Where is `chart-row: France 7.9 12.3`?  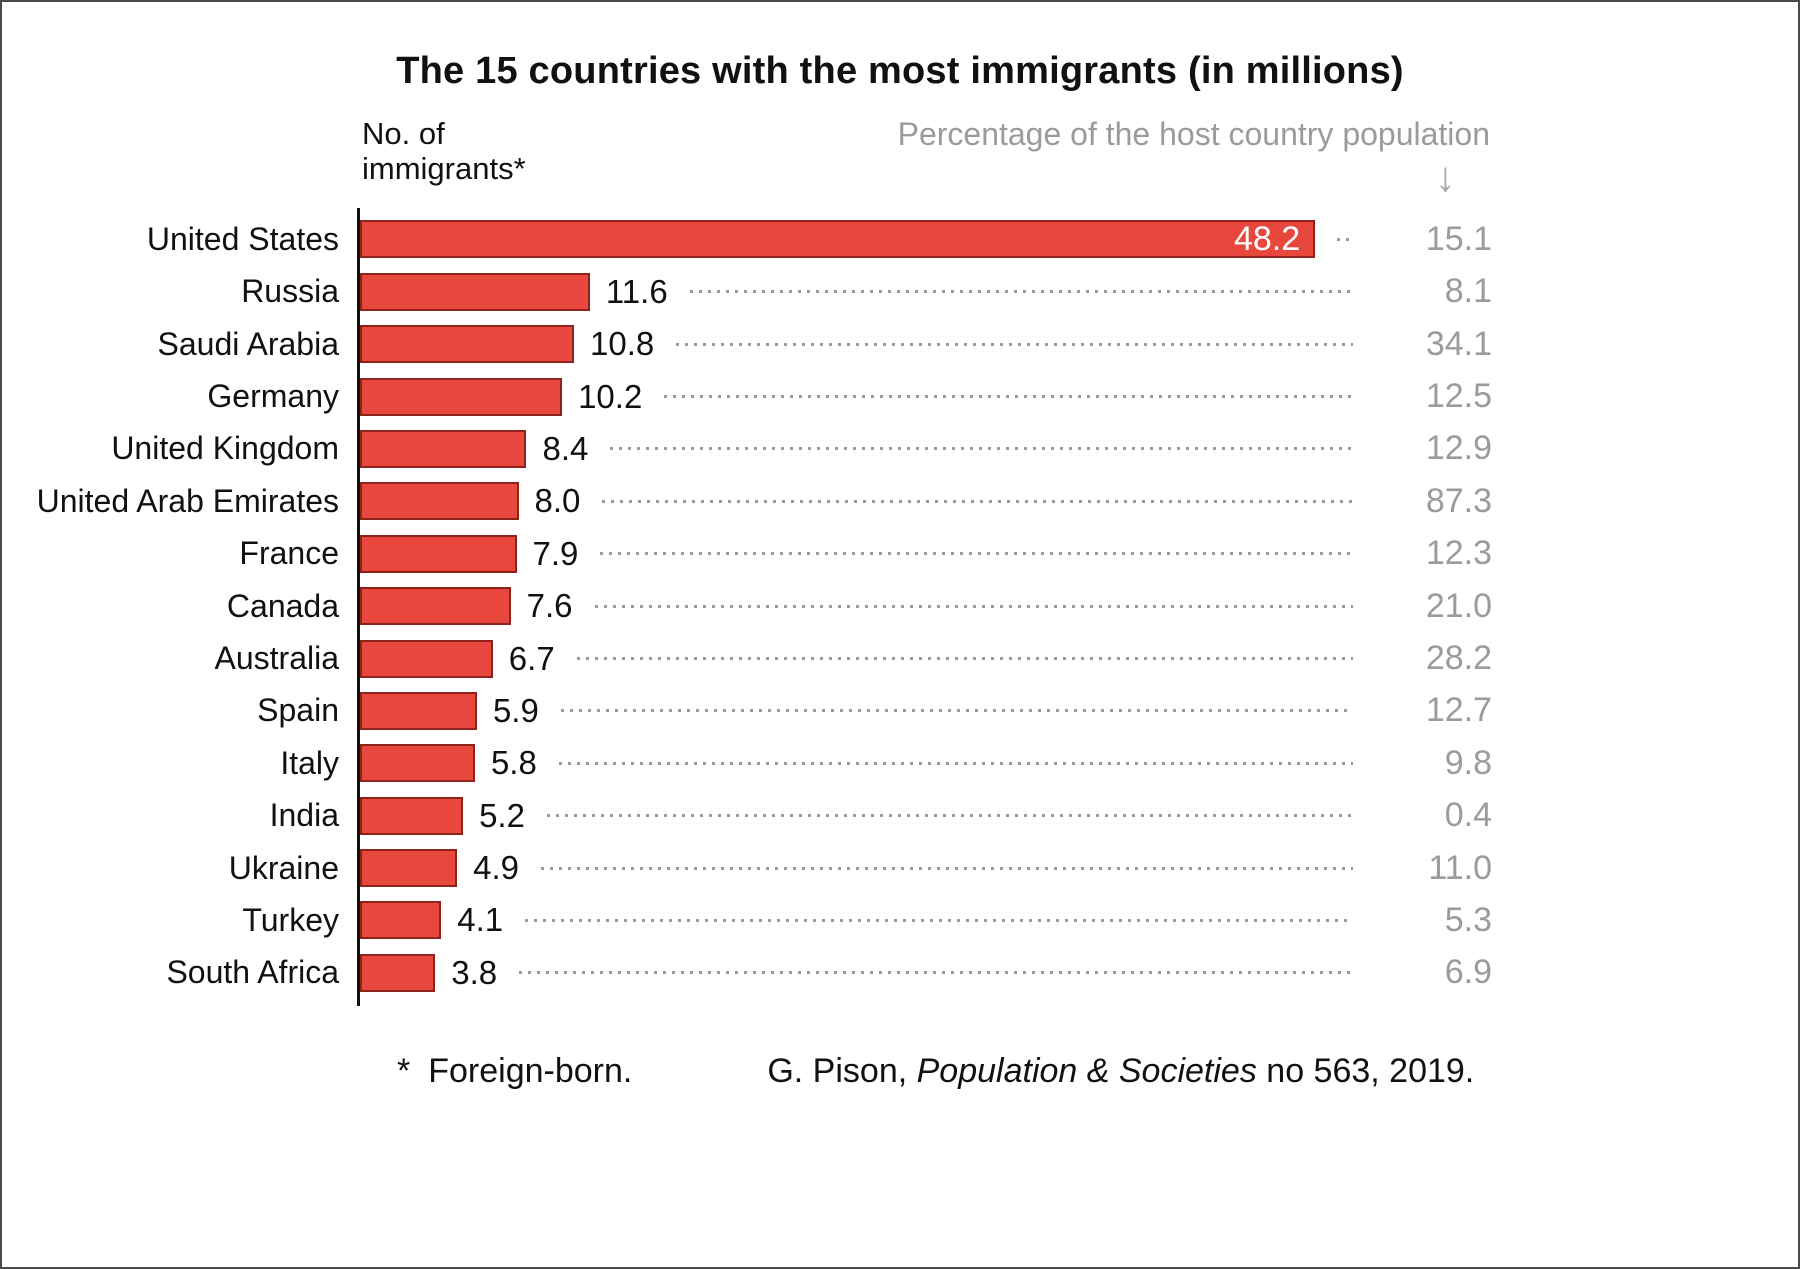 chart-row: France 7.9 12.3 is located at coordinates (747, 554).